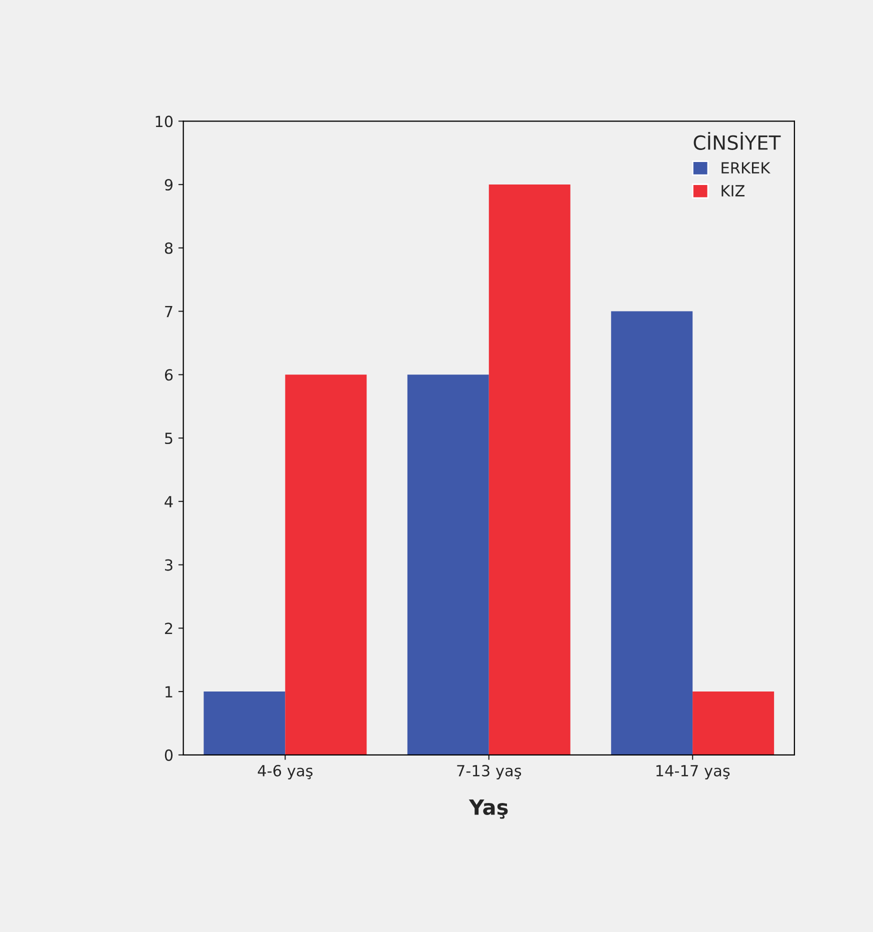  I want to click on legend-label: ERKEK, so click(746, 168).